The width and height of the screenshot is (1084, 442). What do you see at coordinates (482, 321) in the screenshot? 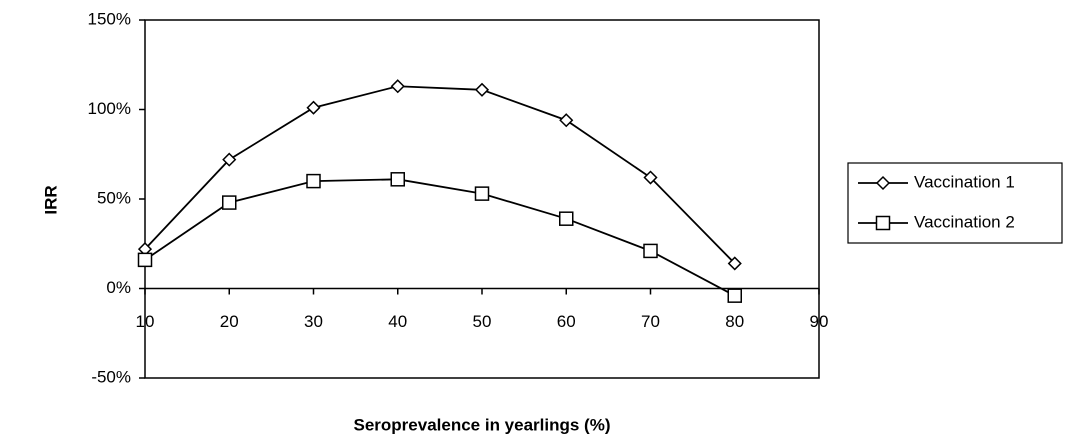
I see `x-tick-label: 50` at bounding box center [482, 321].